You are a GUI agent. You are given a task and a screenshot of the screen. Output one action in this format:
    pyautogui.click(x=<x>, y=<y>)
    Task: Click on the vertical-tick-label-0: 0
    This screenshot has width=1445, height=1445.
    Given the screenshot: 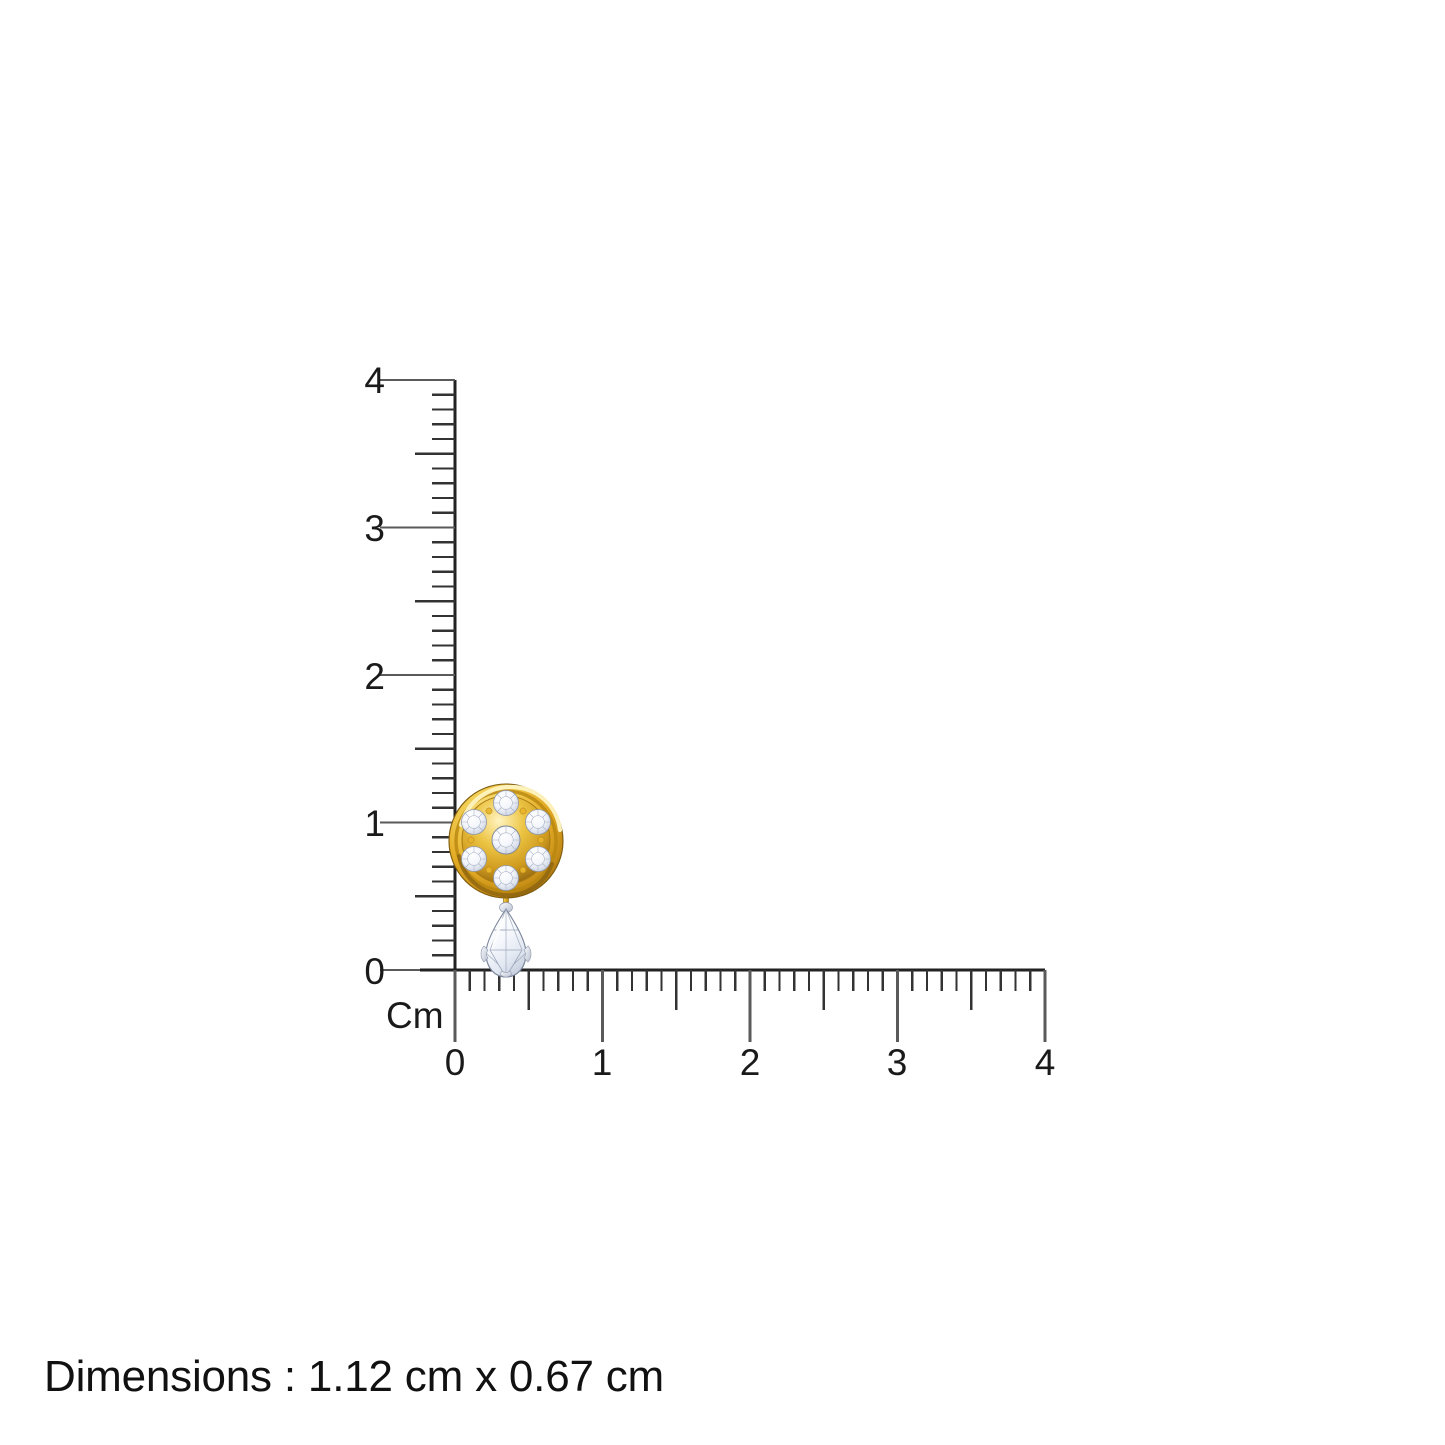 What is the action you would take?
    pyautogui.click(x=374, y=971)
    